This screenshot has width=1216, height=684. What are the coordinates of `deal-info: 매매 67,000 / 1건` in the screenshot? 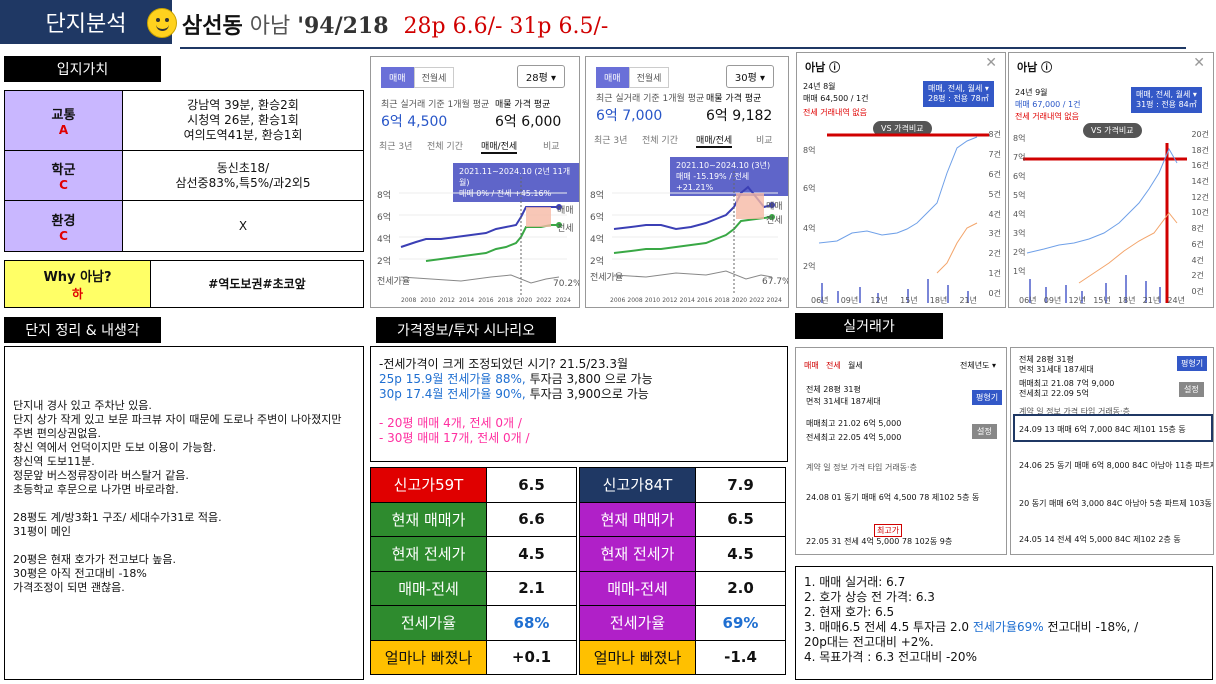 It's located at (1048, 104).